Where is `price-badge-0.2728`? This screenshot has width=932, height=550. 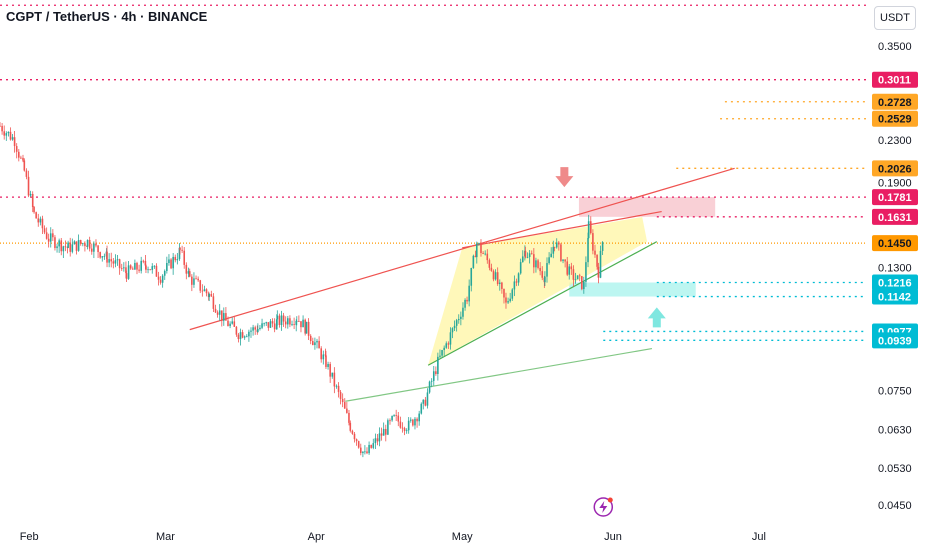 price-badge-0.2728 is located at coordinates (895, 101).